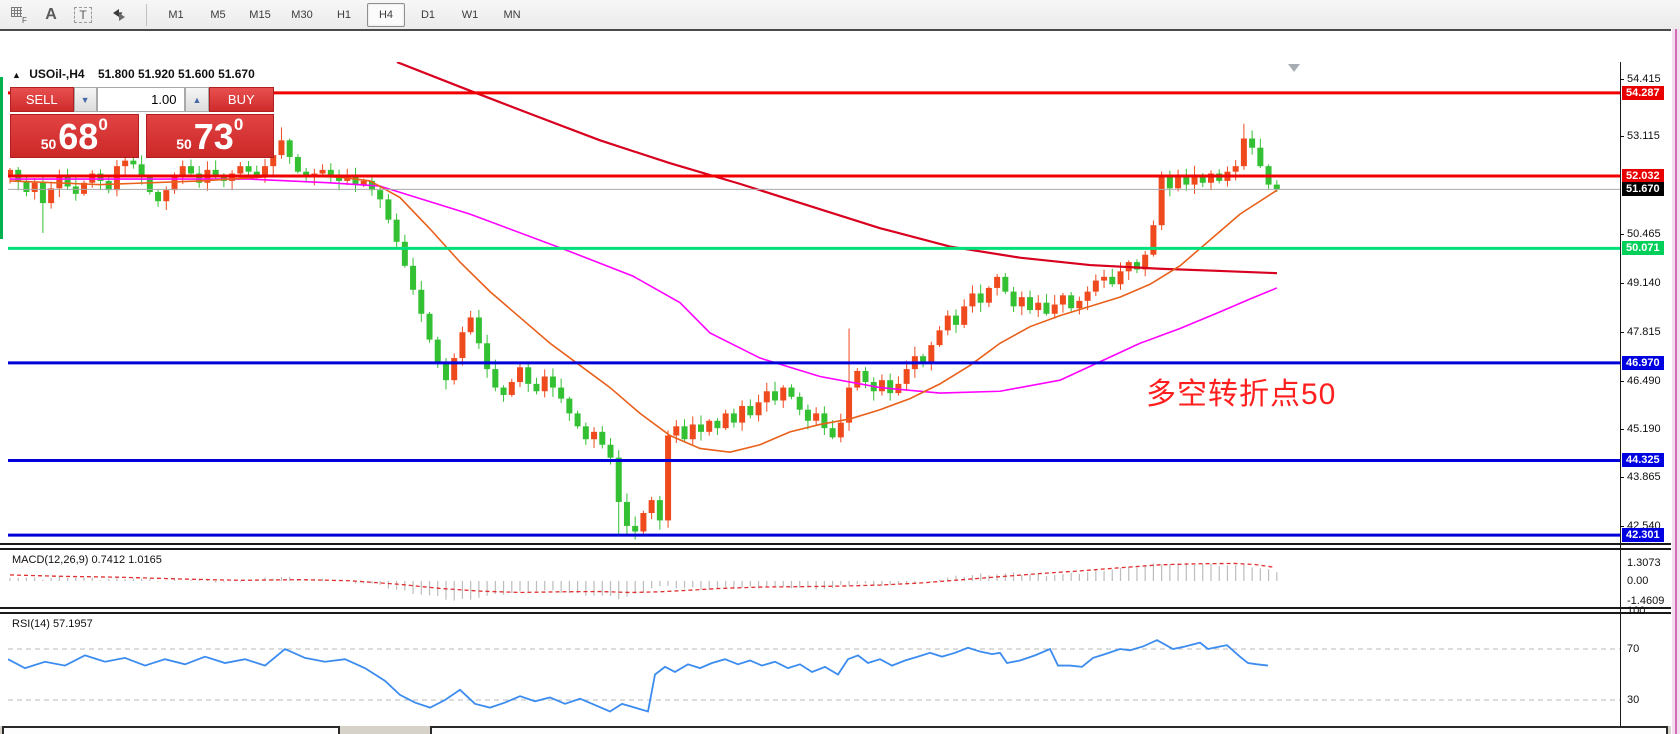 The height and width of the screenshot is (734, 1680). What do you see at coordinates (302, 14) in the screenshot?
I see `timeframe-button-m30: M30` at bounding box center [302, 14].